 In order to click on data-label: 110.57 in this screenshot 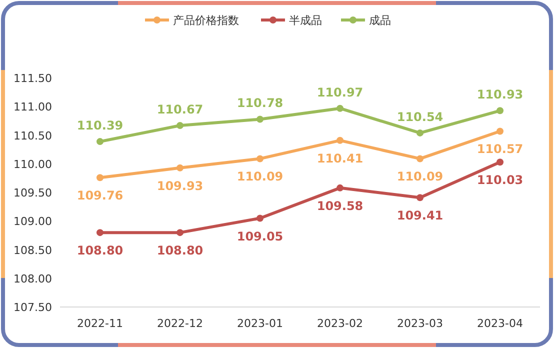, I will do `click(500, 149)`.